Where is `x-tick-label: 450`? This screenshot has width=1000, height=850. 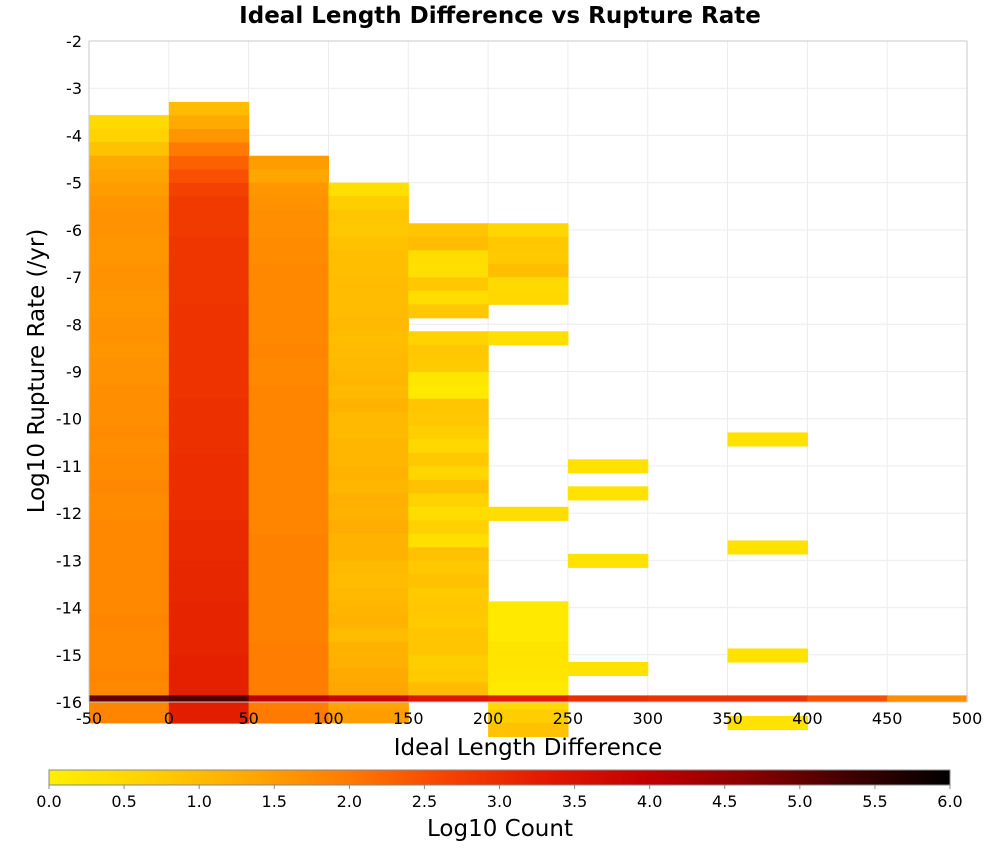 x-tick-label: 450 is located at coordinates (887, 718).